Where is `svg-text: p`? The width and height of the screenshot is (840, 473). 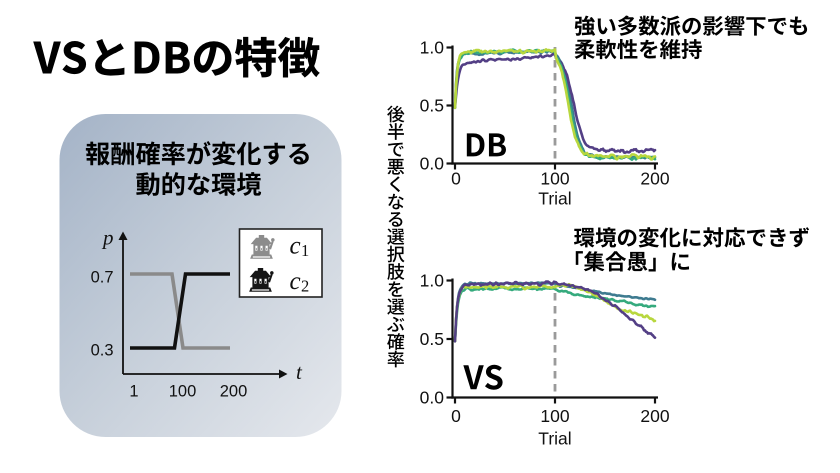
svg-text: p is located at coordinates (107, 238).